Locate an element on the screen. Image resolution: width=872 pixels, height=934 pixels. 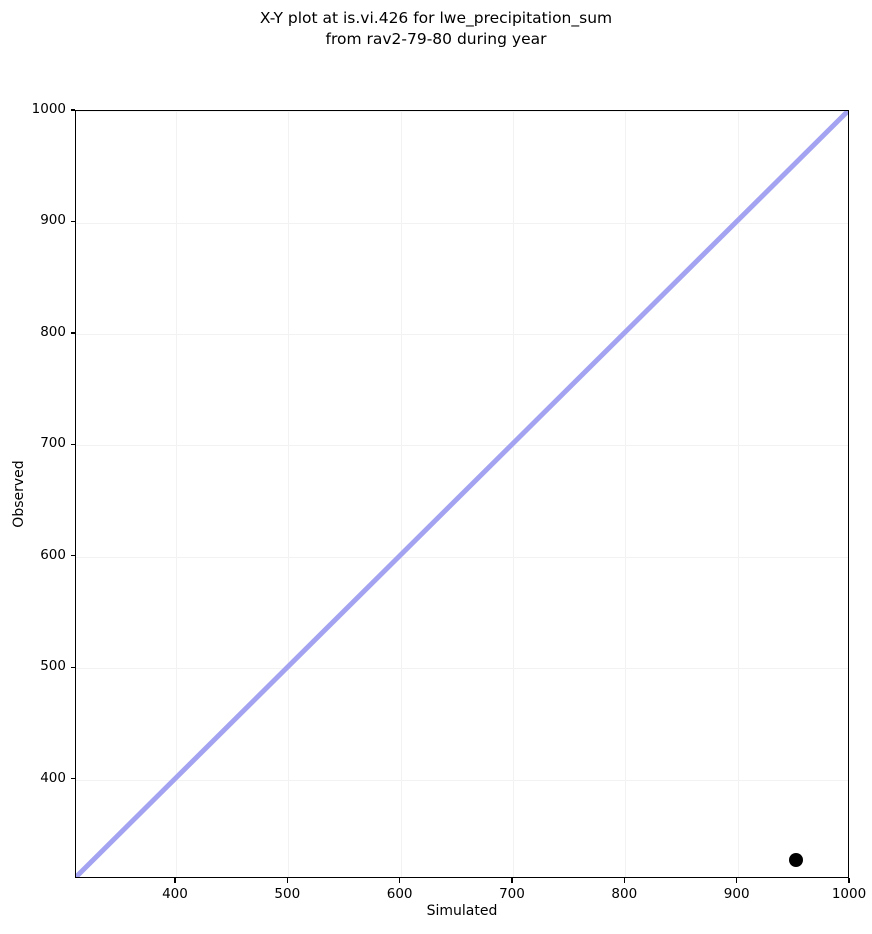
x-tick-label-800: 800 is located at coordinates (624, 894).